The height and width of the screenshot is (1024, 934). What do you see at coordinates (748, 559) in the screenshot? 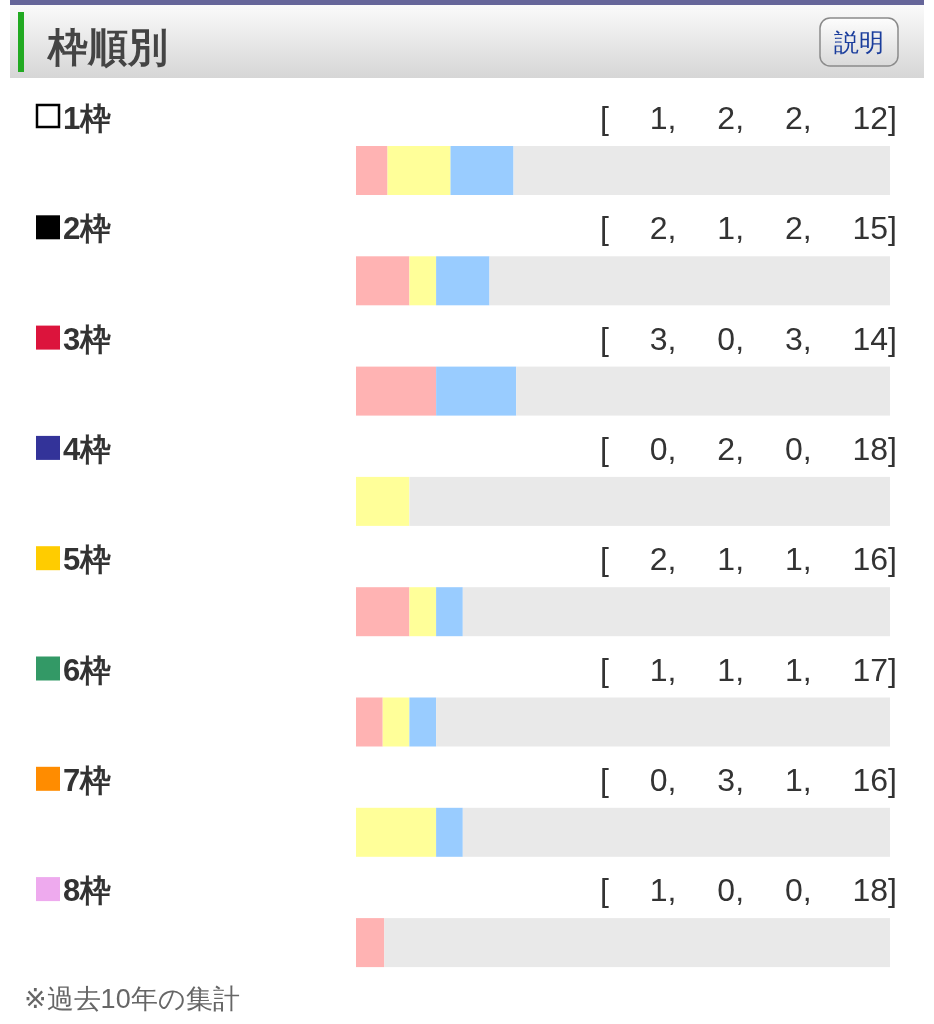
I see `annotation: [ 2, 1, 1, 16]` at bounding box center [748, 559].